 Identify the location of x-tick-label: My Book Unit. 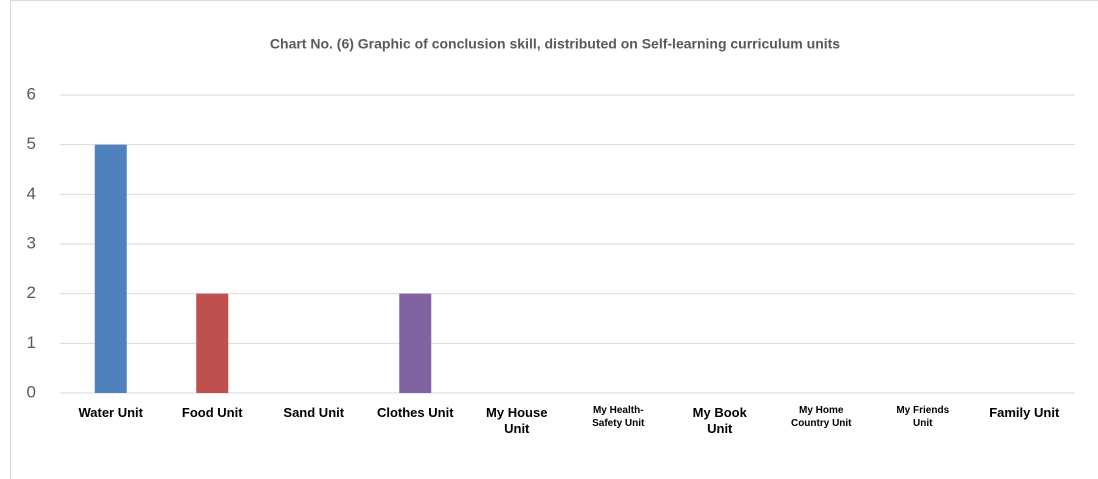
(719, 421).